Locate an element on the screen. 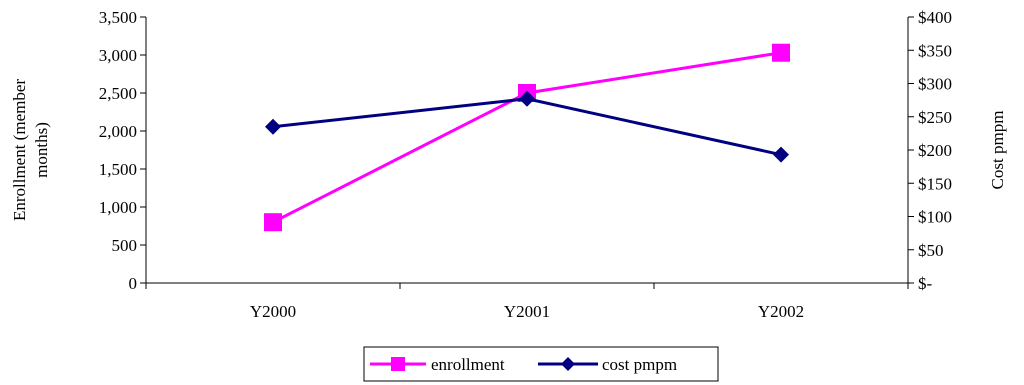 The image size is (1024, 385). left-tick-label: 2,500 is located at coordinates (118, 93).